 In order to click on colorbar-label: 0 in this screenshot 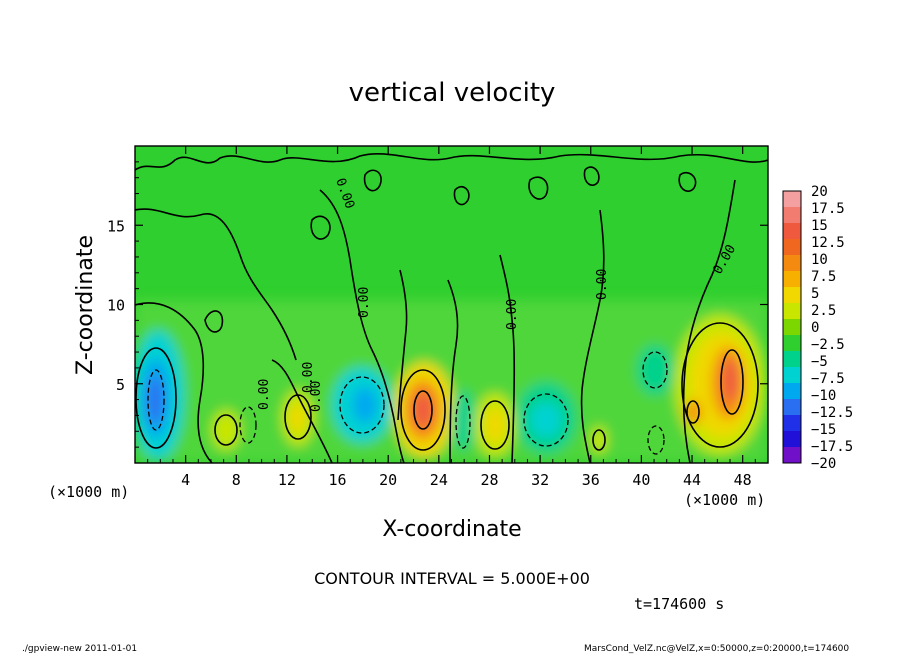, I will do `click(815, 328)`.